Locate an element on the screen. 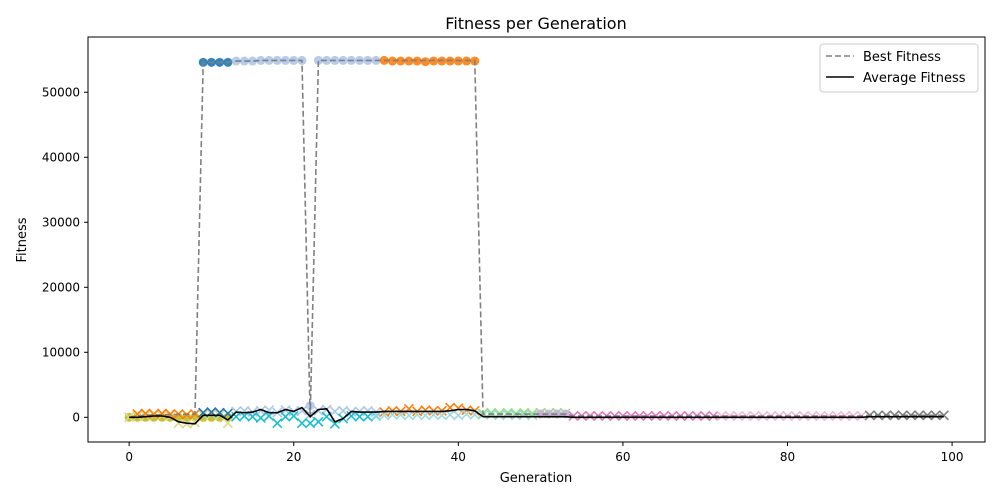 The width and height of the screenshot is (1000, 500). y-tick-label: 10000 is located at coordinates (61, 352).